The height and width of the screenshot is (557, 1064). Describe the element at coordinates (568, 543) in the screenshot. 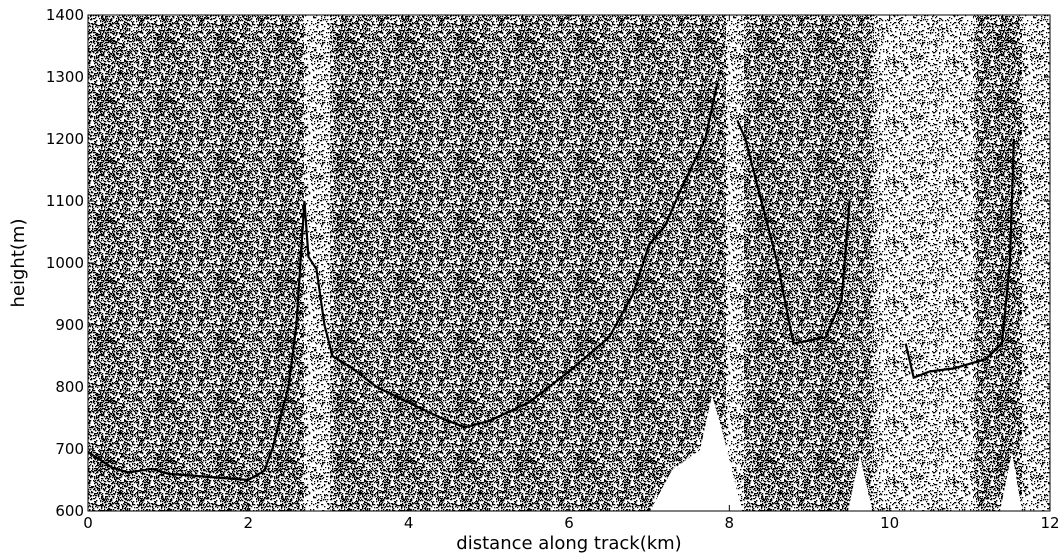

I see `x-axis-label: distance along track(km)` at that location.